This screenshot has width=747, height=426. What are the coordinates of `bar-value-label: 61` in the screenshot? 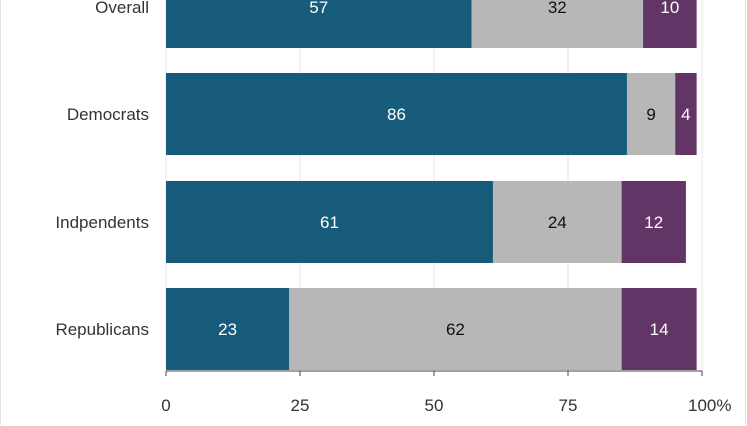 It's located at (329, 222).